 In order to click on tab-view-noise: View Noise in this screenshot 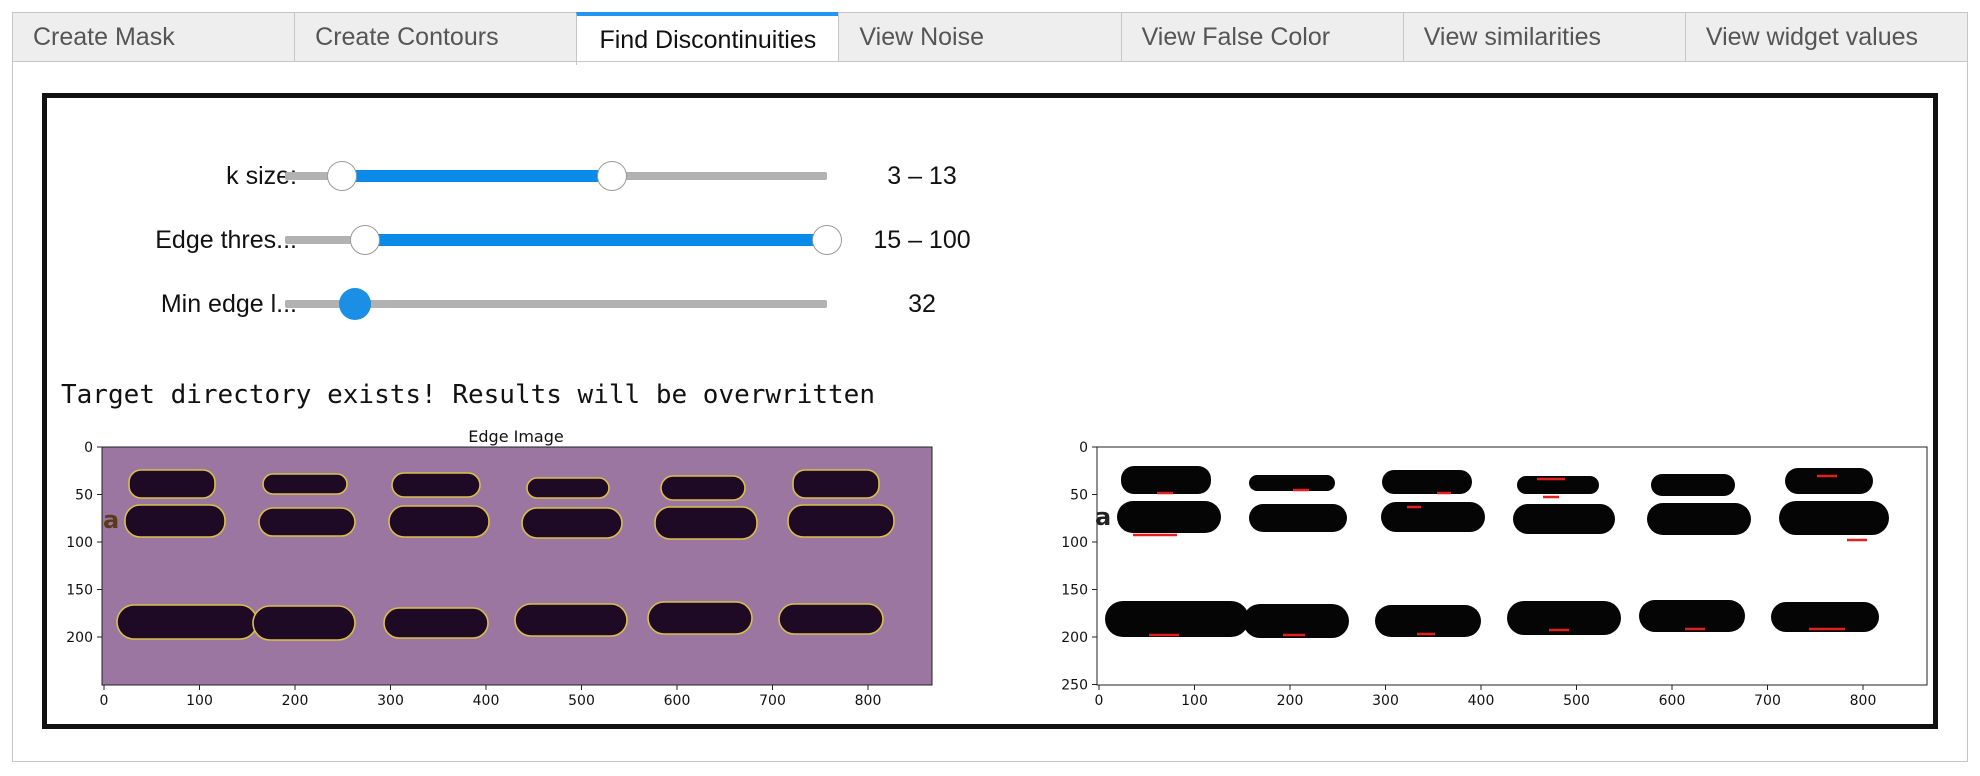, I will do `click(979, 37)`.